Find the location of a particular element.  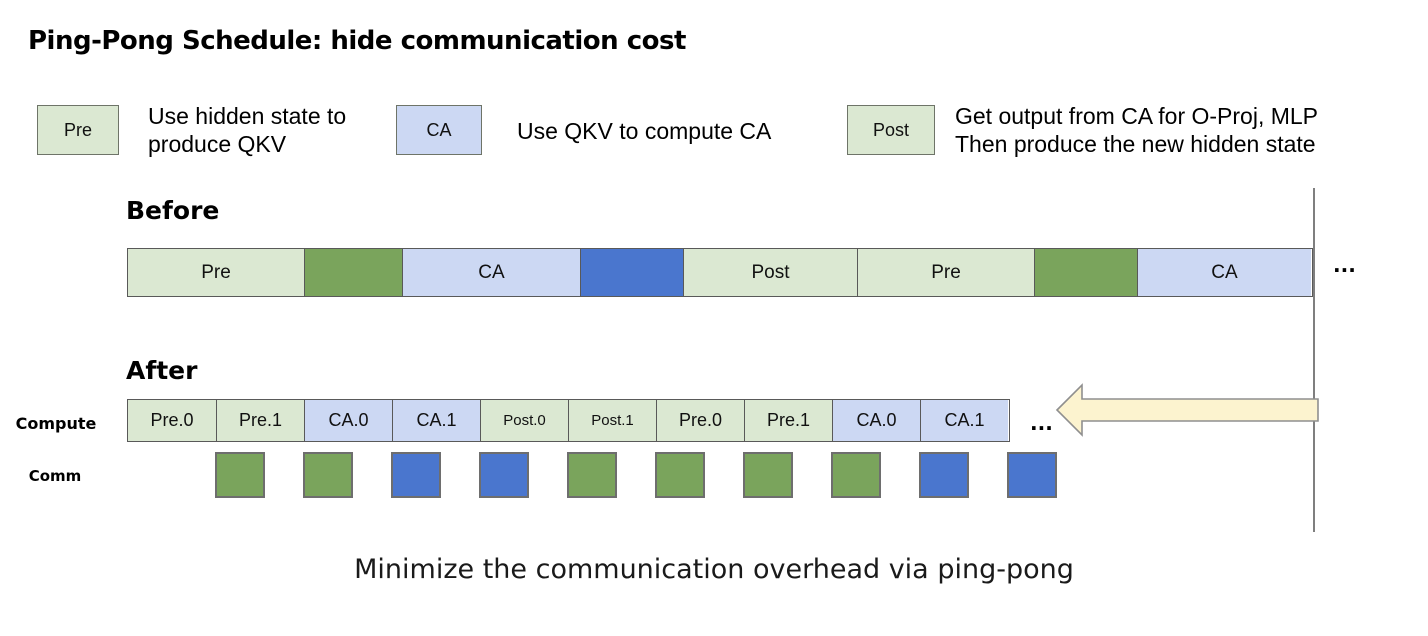

compute-cell-label: Post.0 is located at coordinates (524, 420).